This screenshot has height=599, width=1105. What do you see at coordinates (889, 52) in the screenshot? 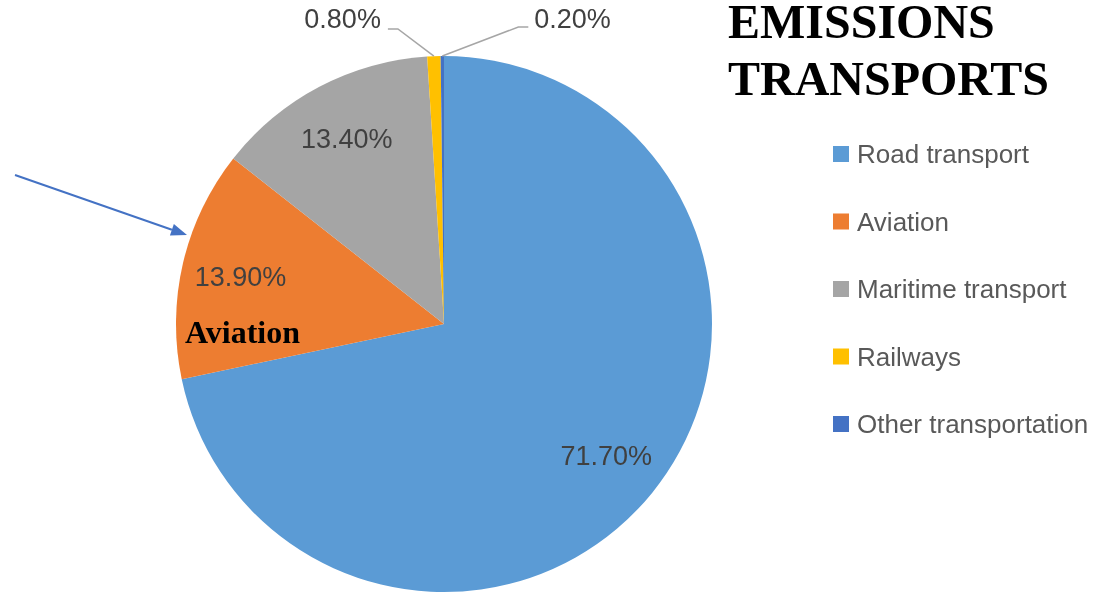
I see `chart-title: EMISSIONS TRANSPORTS` at bounding box center [889, 52].